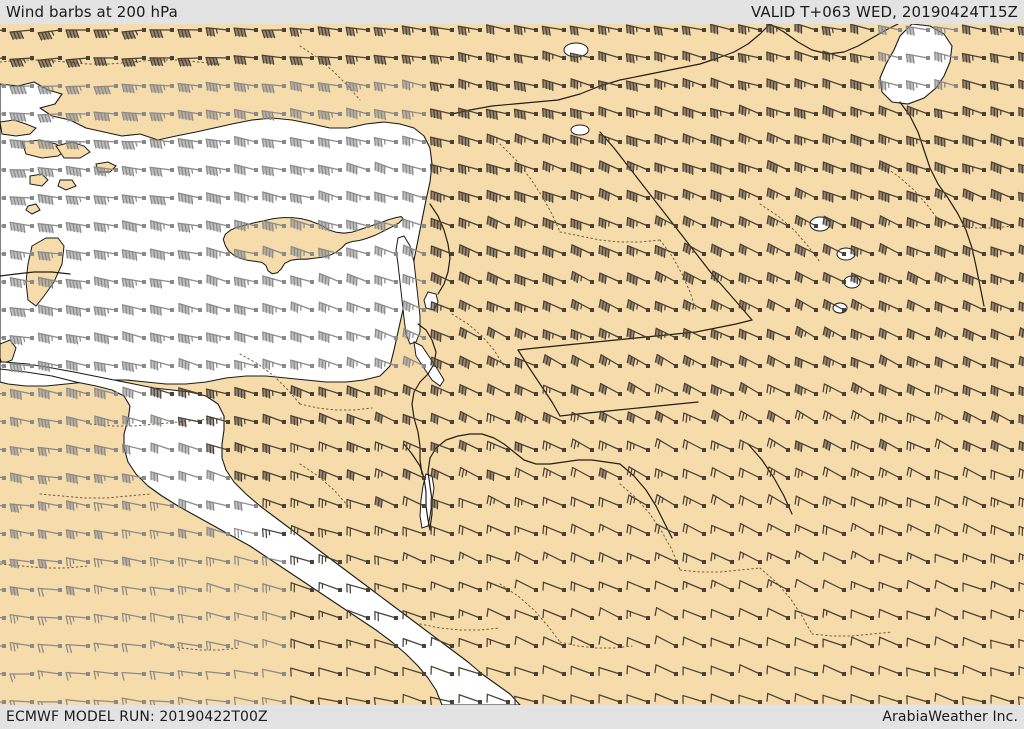  I want to click on page-title: Wind barbs at 200 hPa, so click(92, 12).